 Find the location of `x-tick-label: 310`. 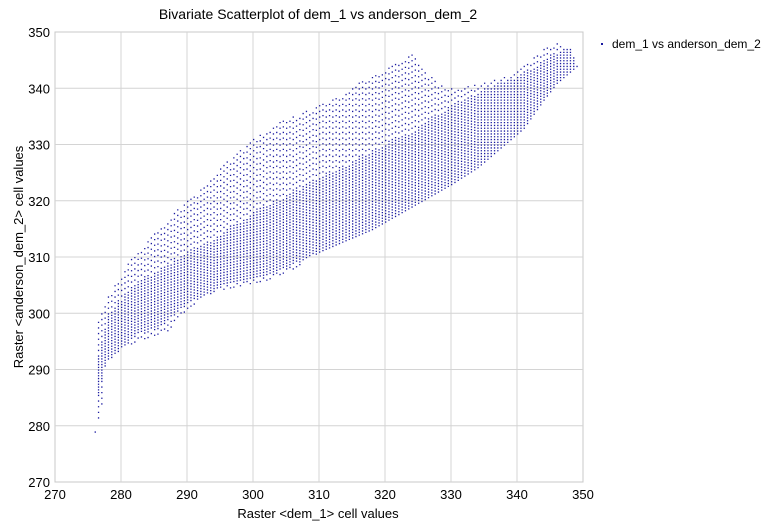

x-tick-label: 310 is located at coordinates (319, 494).